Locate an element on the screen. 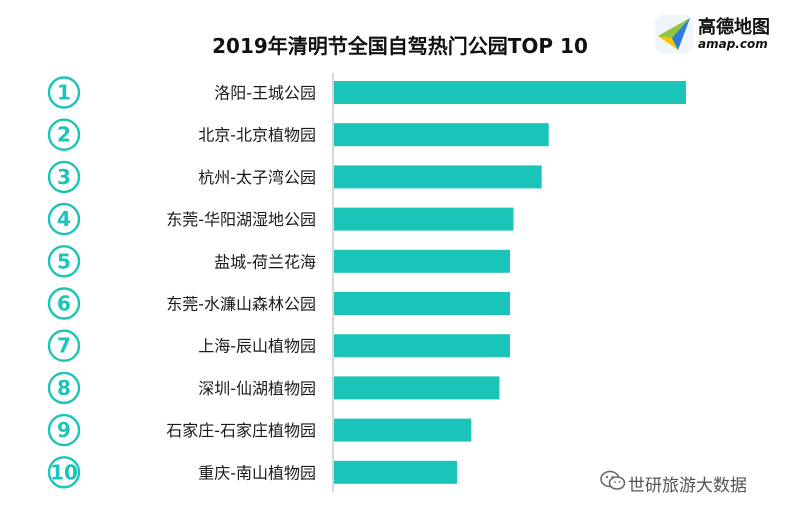 The image size is (800, 516). logo-name-en: amap.com is located at coordinates (733, 44).